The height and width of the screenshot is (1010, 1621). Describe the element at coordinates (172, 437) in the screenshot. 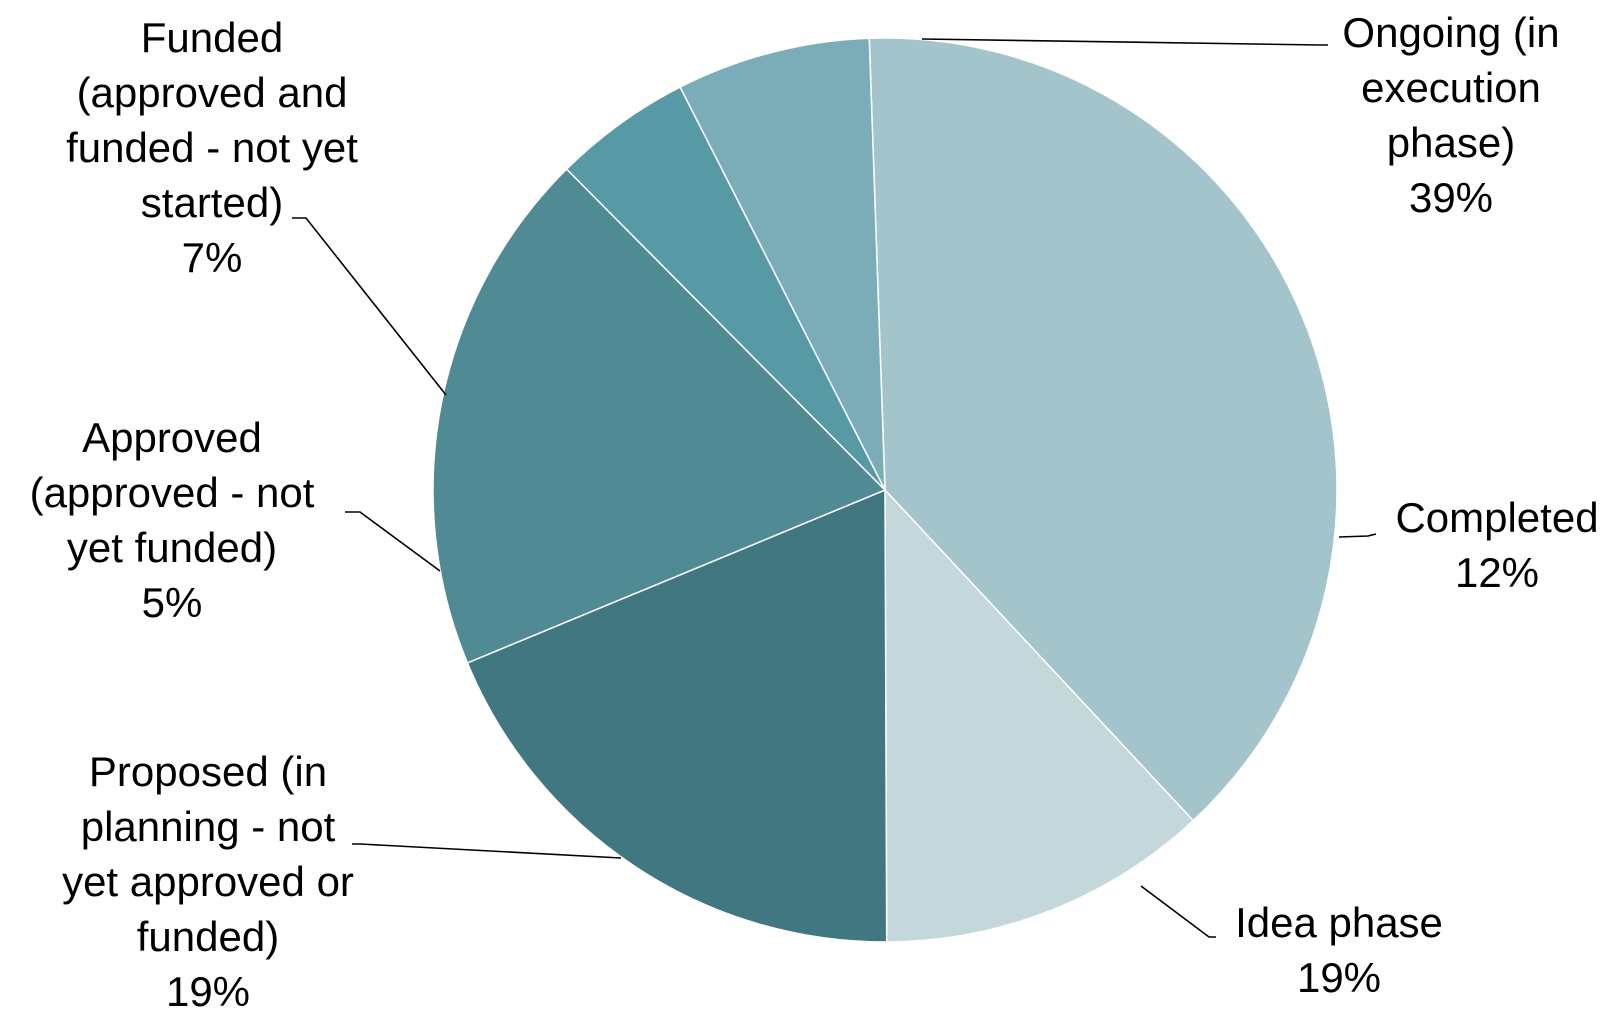

I see `slice-name-line-approved: Approved` at that location.